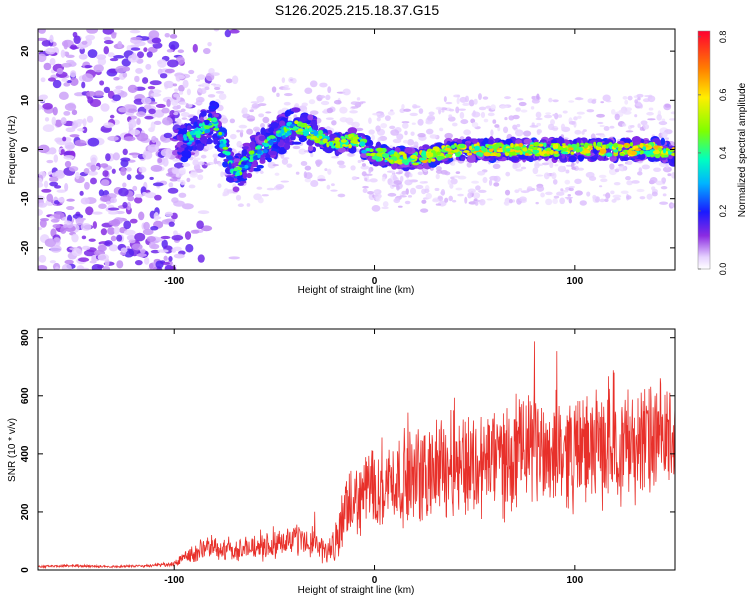  Describe the element at coordinates (723, 269) in the screenshot. I see `colorbar-tick-label: 0.0` at that location.